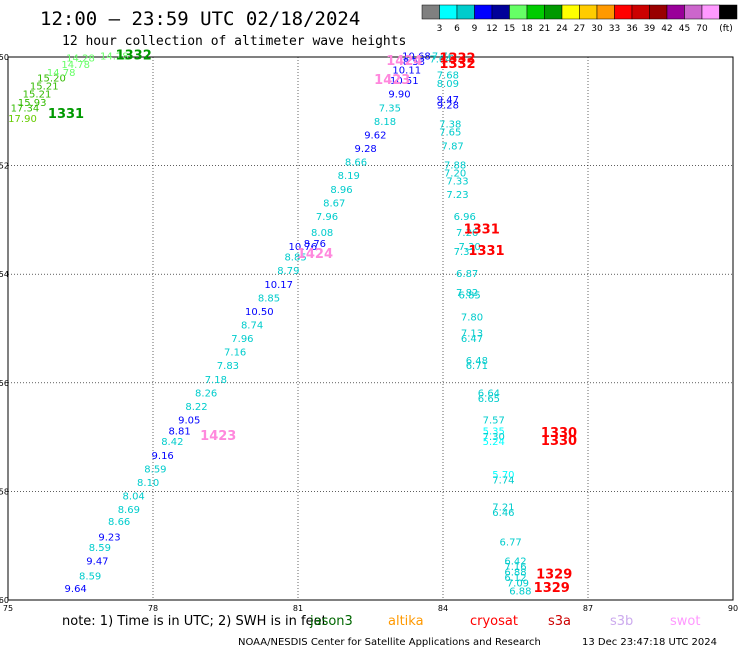 The image size is (740, 650). Describe the element at coordinates (404, 81) in the screenshot. I see `swh-point: 10.51` at that location.